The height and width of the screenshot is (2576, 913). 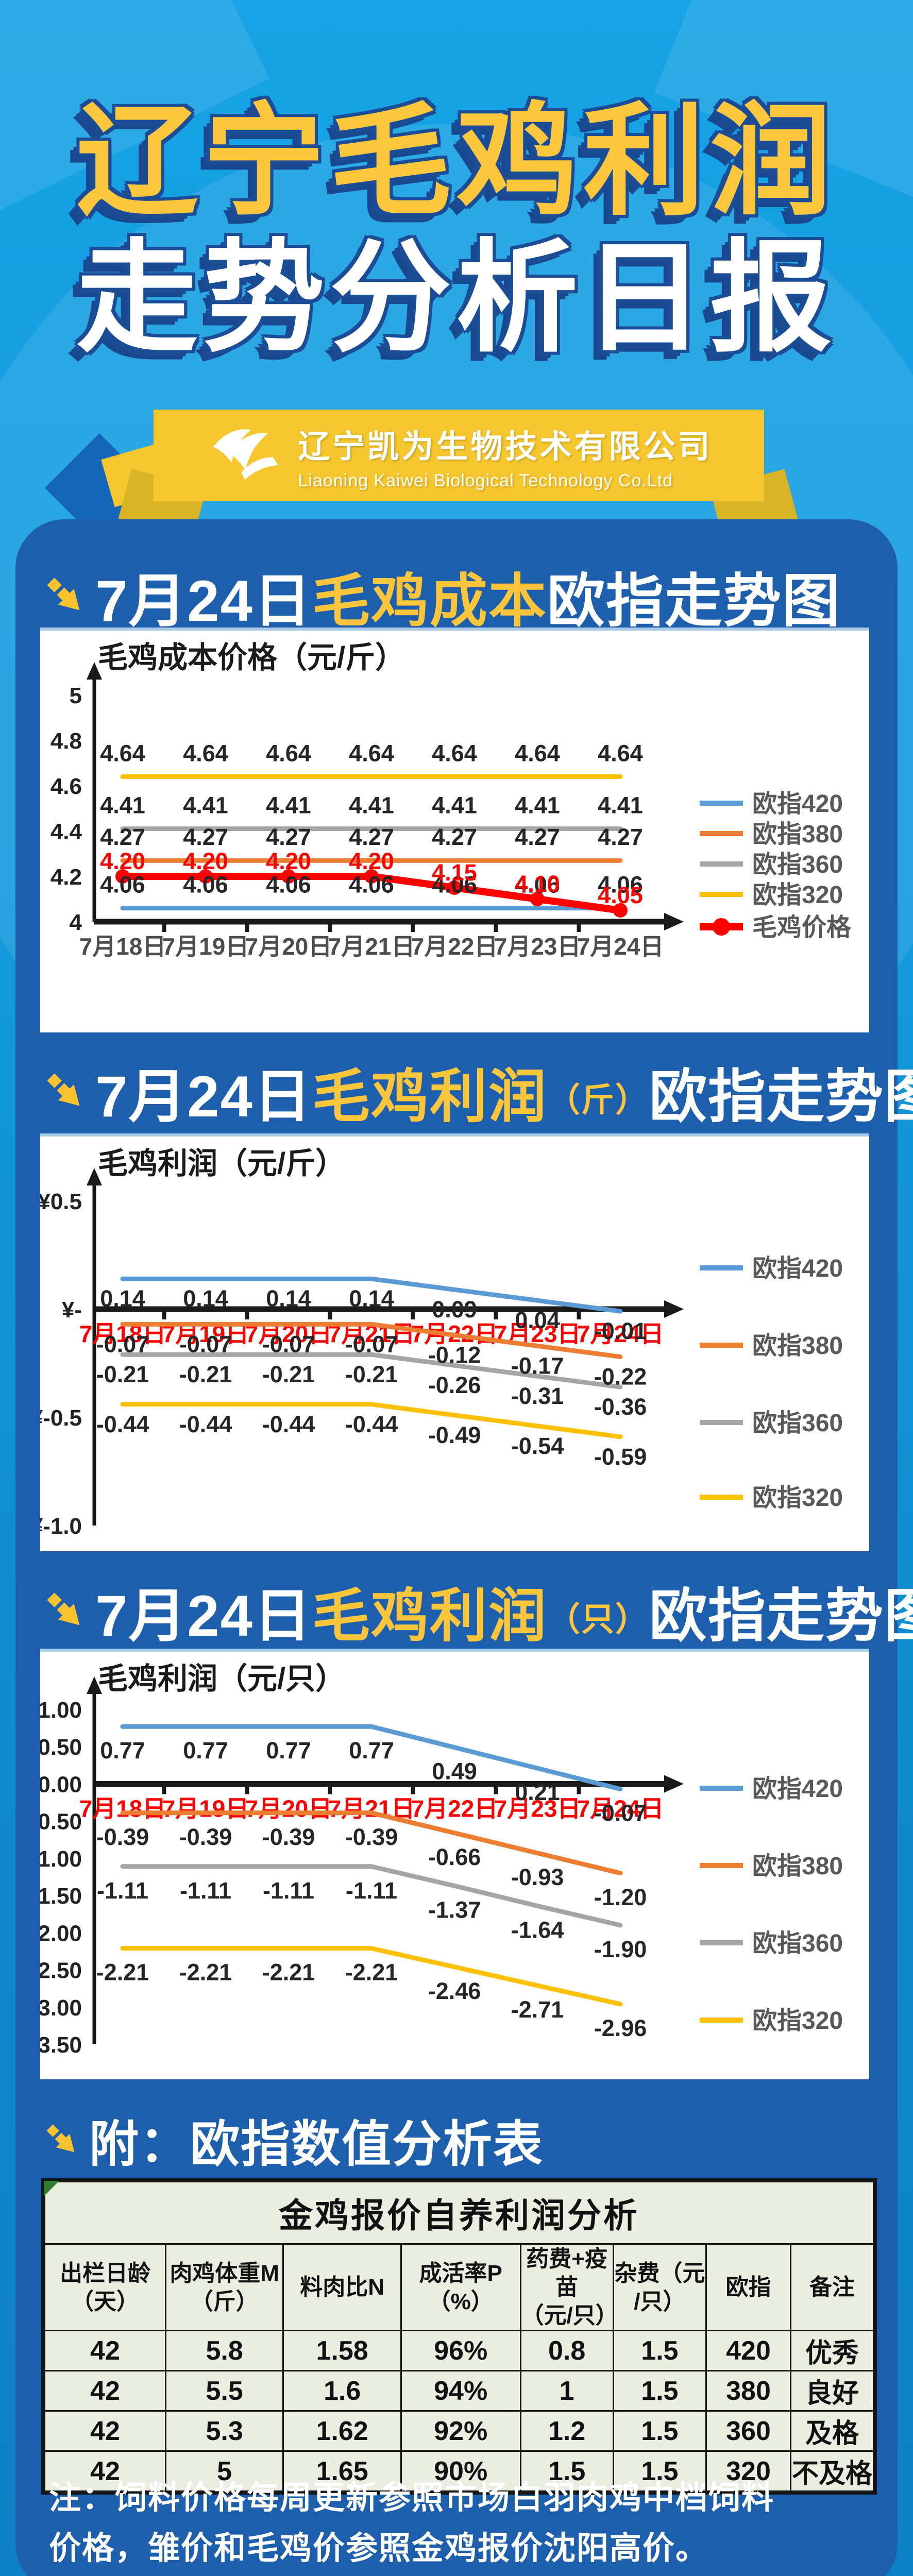 What do you see at coordinates (61, 2008) in the screenshot?
I see `y-tick-label: -3.00` at bounding box center [61, 2008].